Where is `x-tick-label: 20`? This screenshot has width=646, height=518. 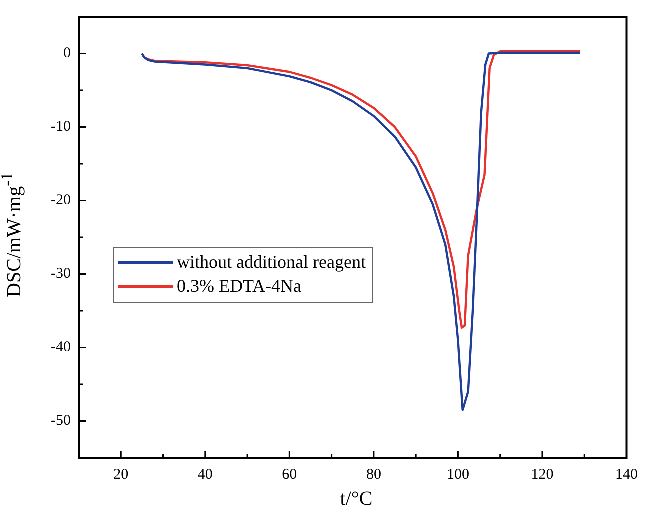
x-tick-label: 20 is located at coordinates (121, 474).